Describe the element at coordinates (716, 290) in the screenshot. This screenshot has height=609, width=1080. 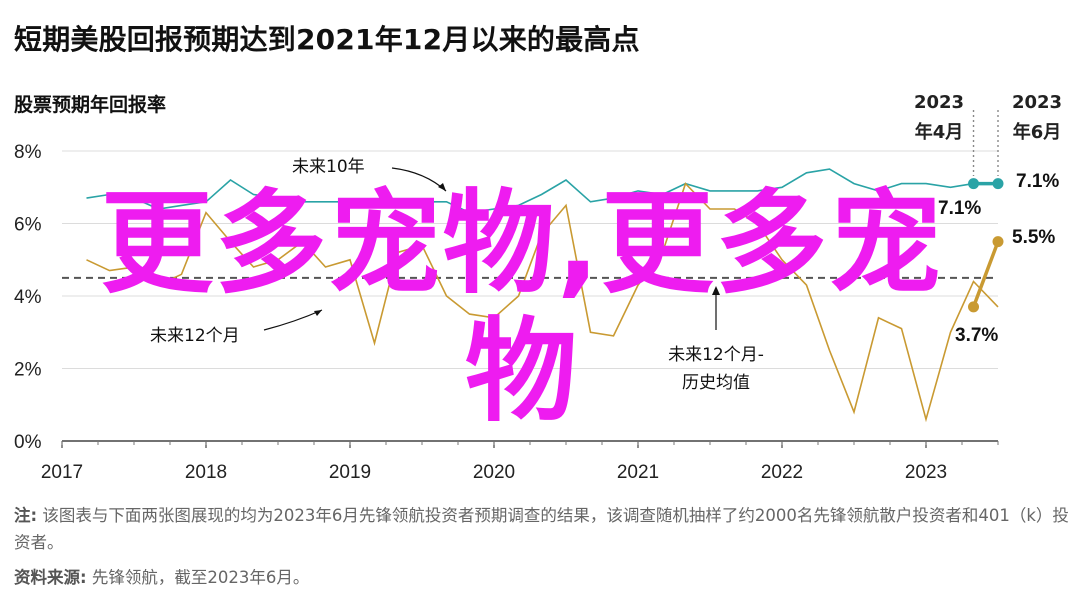
I see `arrow-head-avg` at that location.